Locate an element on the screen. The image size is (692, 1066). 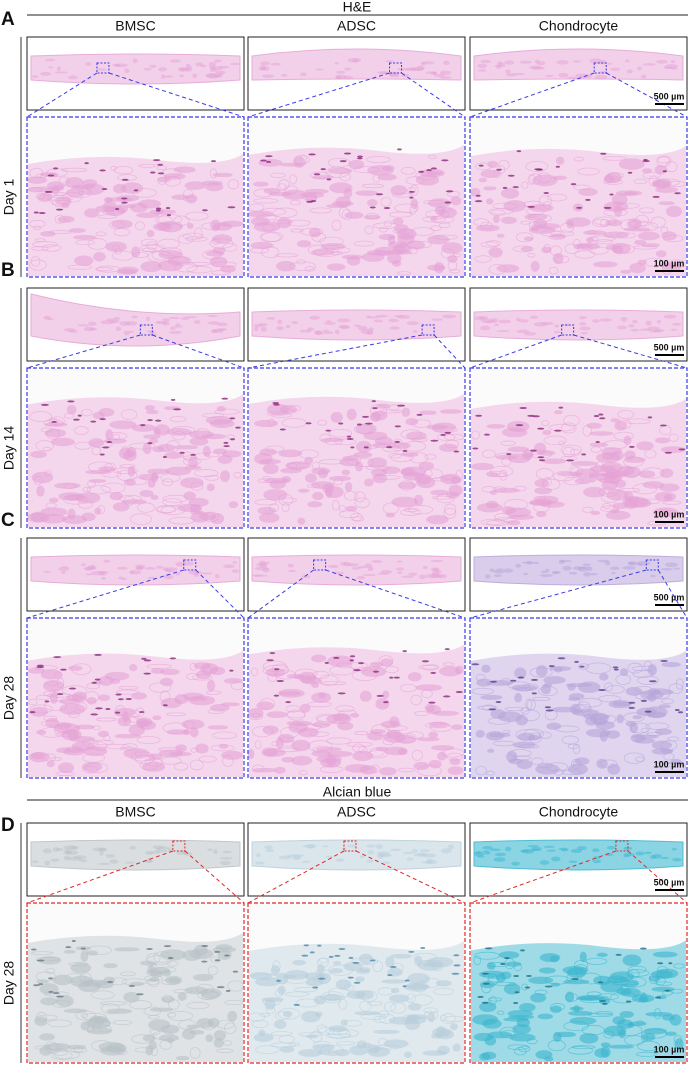
zoom-tissue is located at coordinates (135, 460).